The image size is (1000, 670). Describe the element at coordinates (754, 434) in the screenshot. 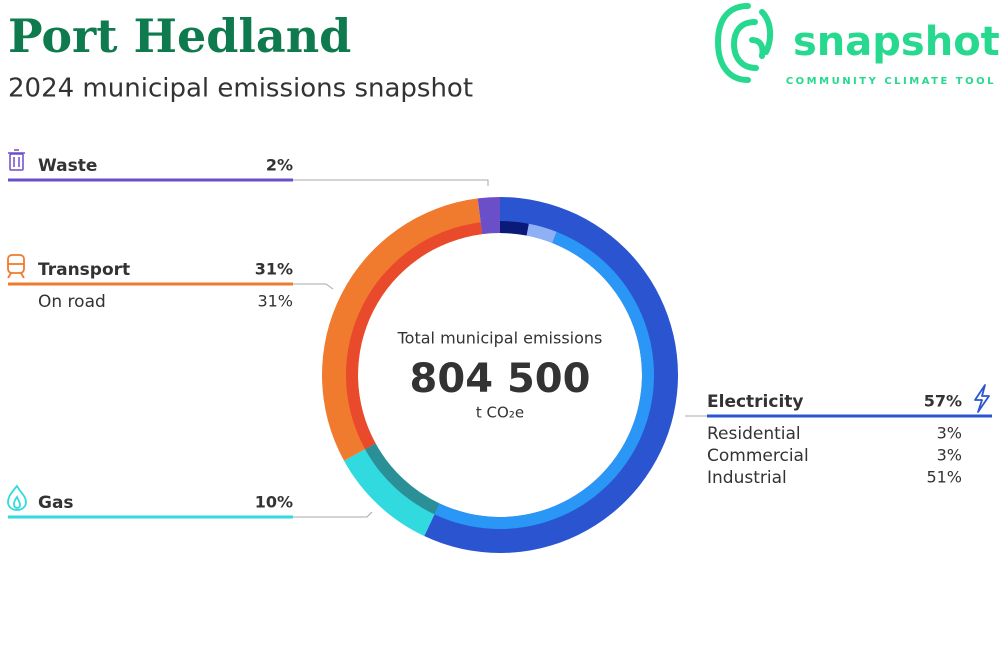

I see `subcategory-label: Residential` at that location.